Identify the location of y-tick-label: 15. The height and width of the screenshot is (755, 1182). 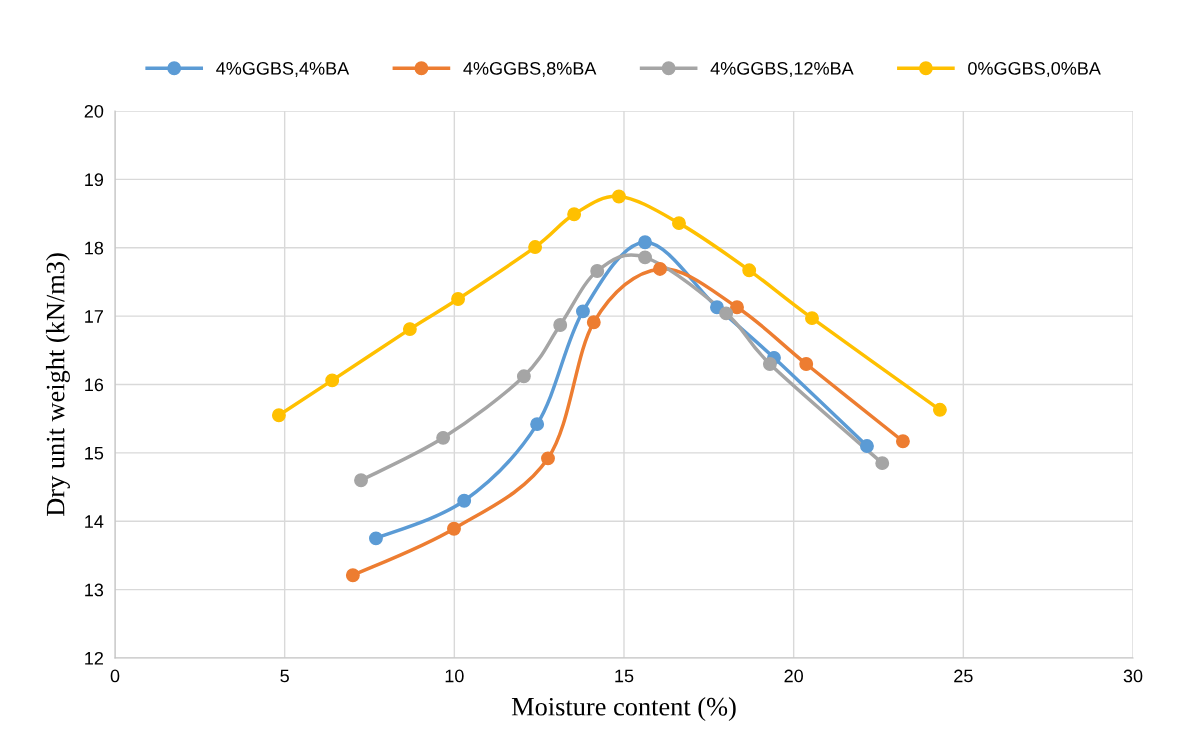
(94, 453).